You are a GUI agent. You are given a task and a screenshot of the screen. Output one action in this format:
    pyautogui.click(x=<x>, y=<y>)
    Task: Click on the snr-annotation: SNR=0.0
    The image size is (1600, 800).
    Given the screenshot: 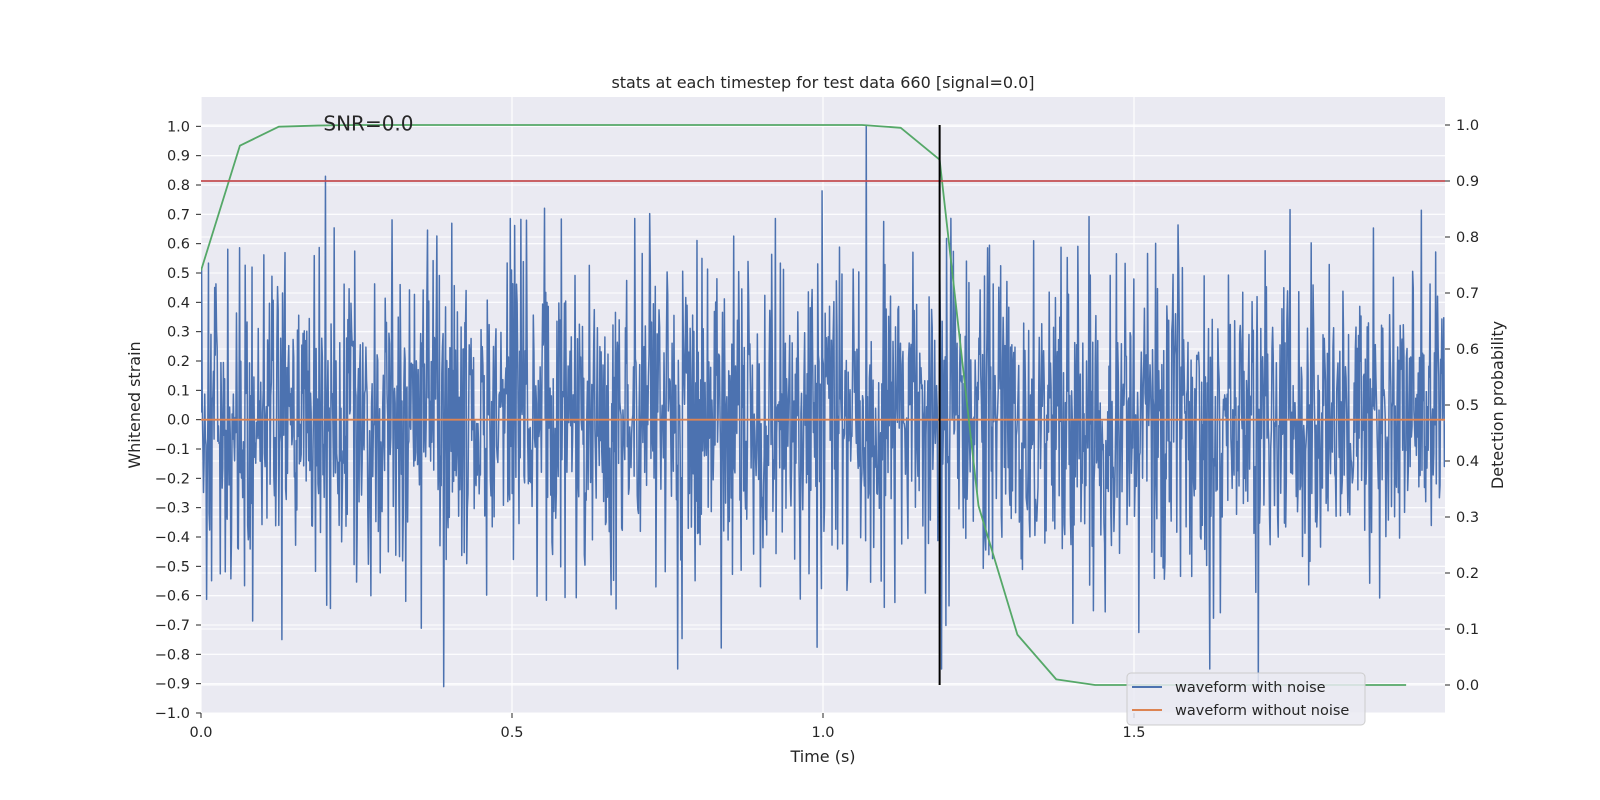 What is the action you would take?
    pyautogui.click(x=368, y=123)
    